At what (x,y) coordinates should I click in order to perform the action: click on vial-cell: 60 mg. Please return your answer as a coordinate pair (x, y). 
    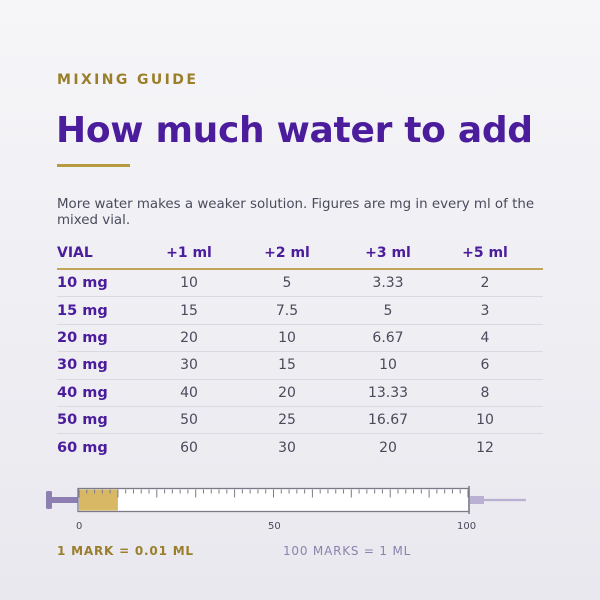
    Looking at the image, I should click on (82, 447).